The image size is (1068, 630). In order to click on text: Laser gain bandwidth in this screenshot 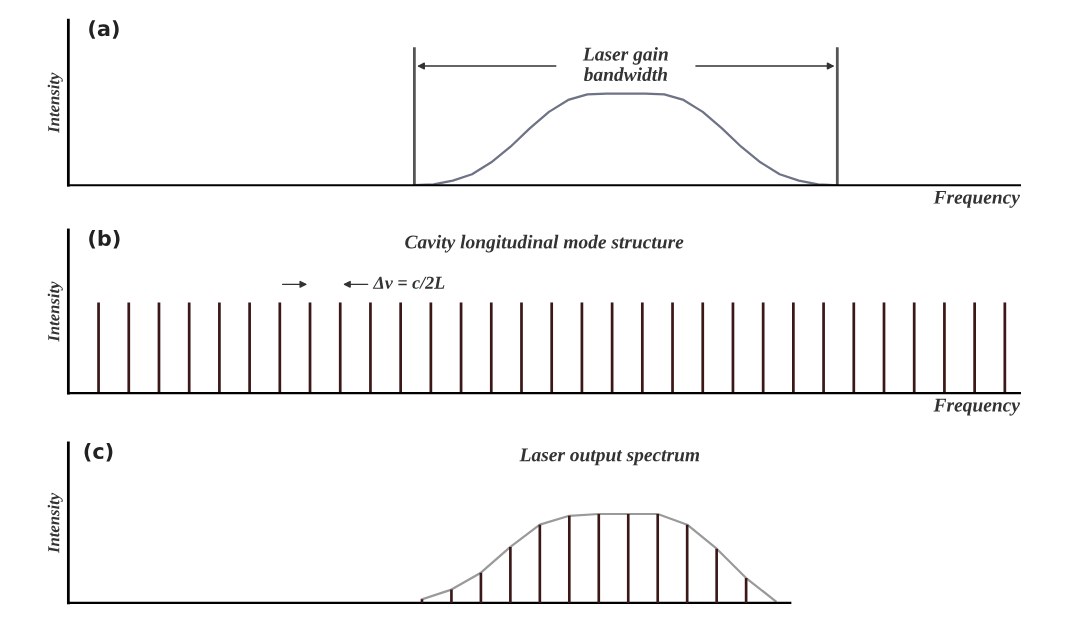, I will do `click(625, 64)`.